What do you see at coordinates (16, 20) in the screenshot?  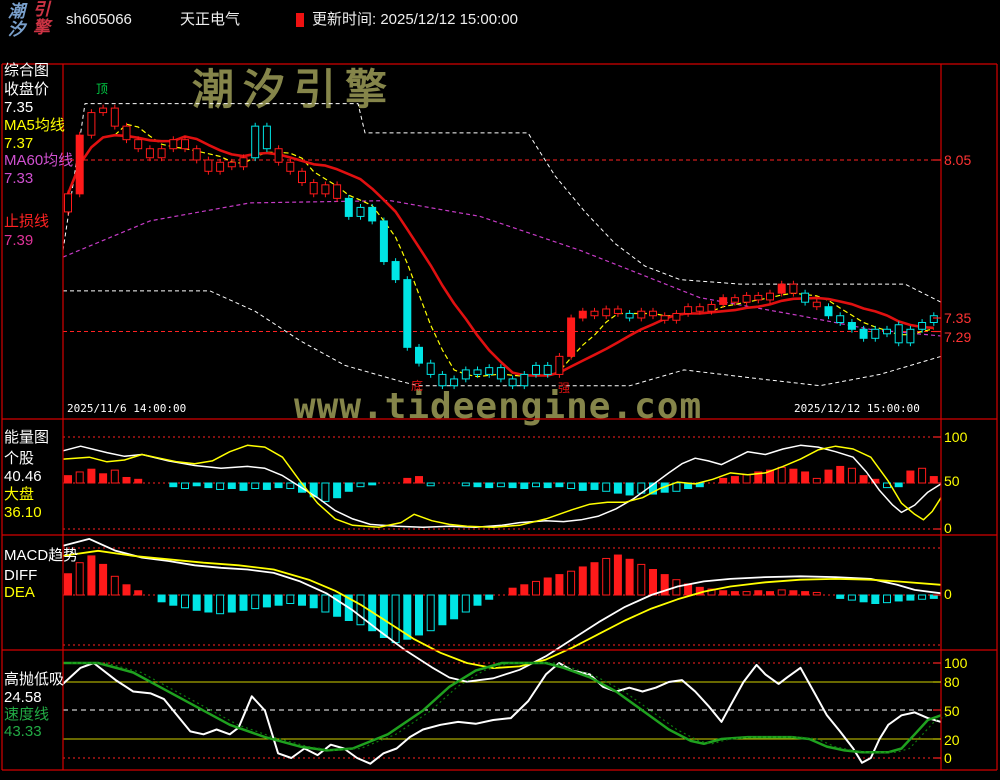 I see `logo-tide-icon: 潮 汐` at bounding box center [16, 20].